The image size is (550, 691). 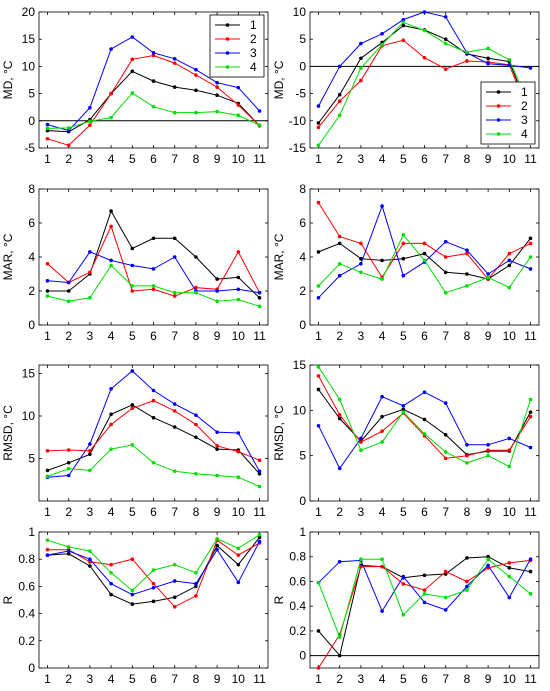 I want to click on plot-frame, so click(x=424, y=257).